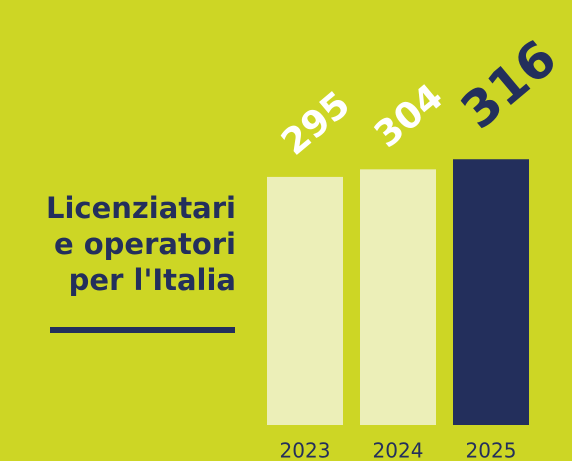  I want to click on x-tick-label: 2023, so click(305, 450).